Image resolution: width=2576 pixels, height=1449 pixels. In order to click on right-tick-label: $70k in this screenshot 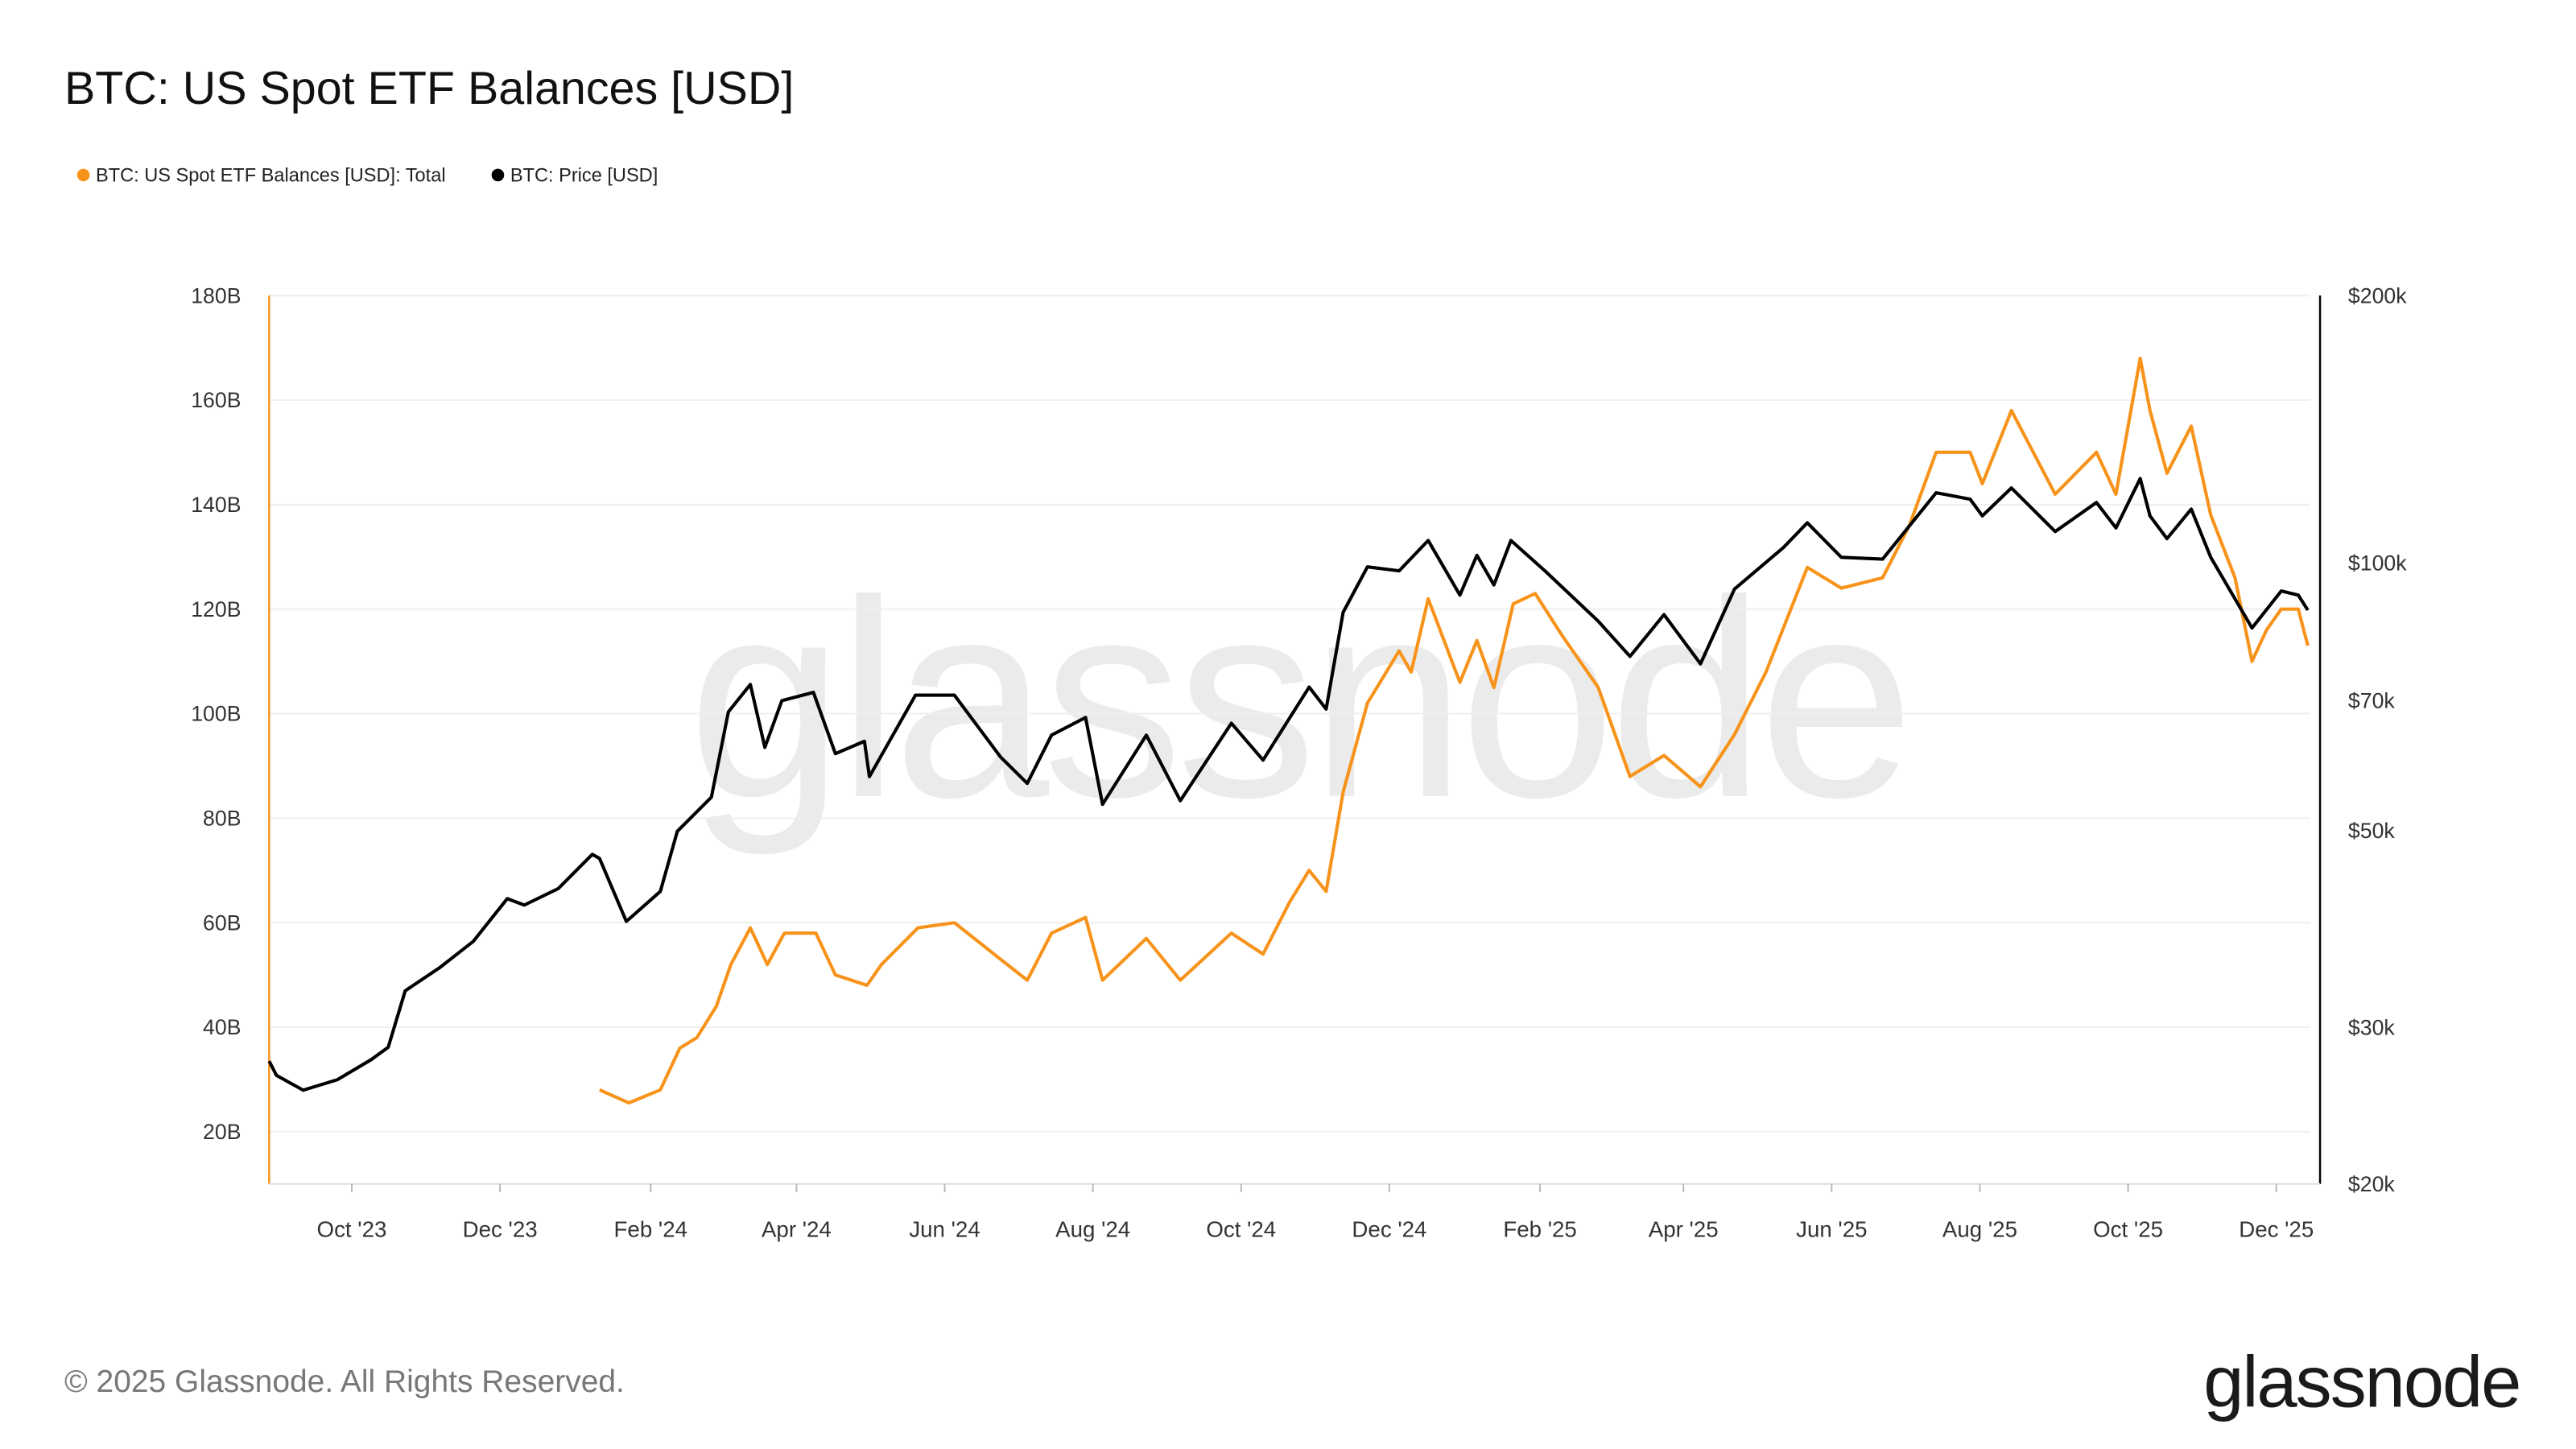, I will do `click(2371, 701)`.